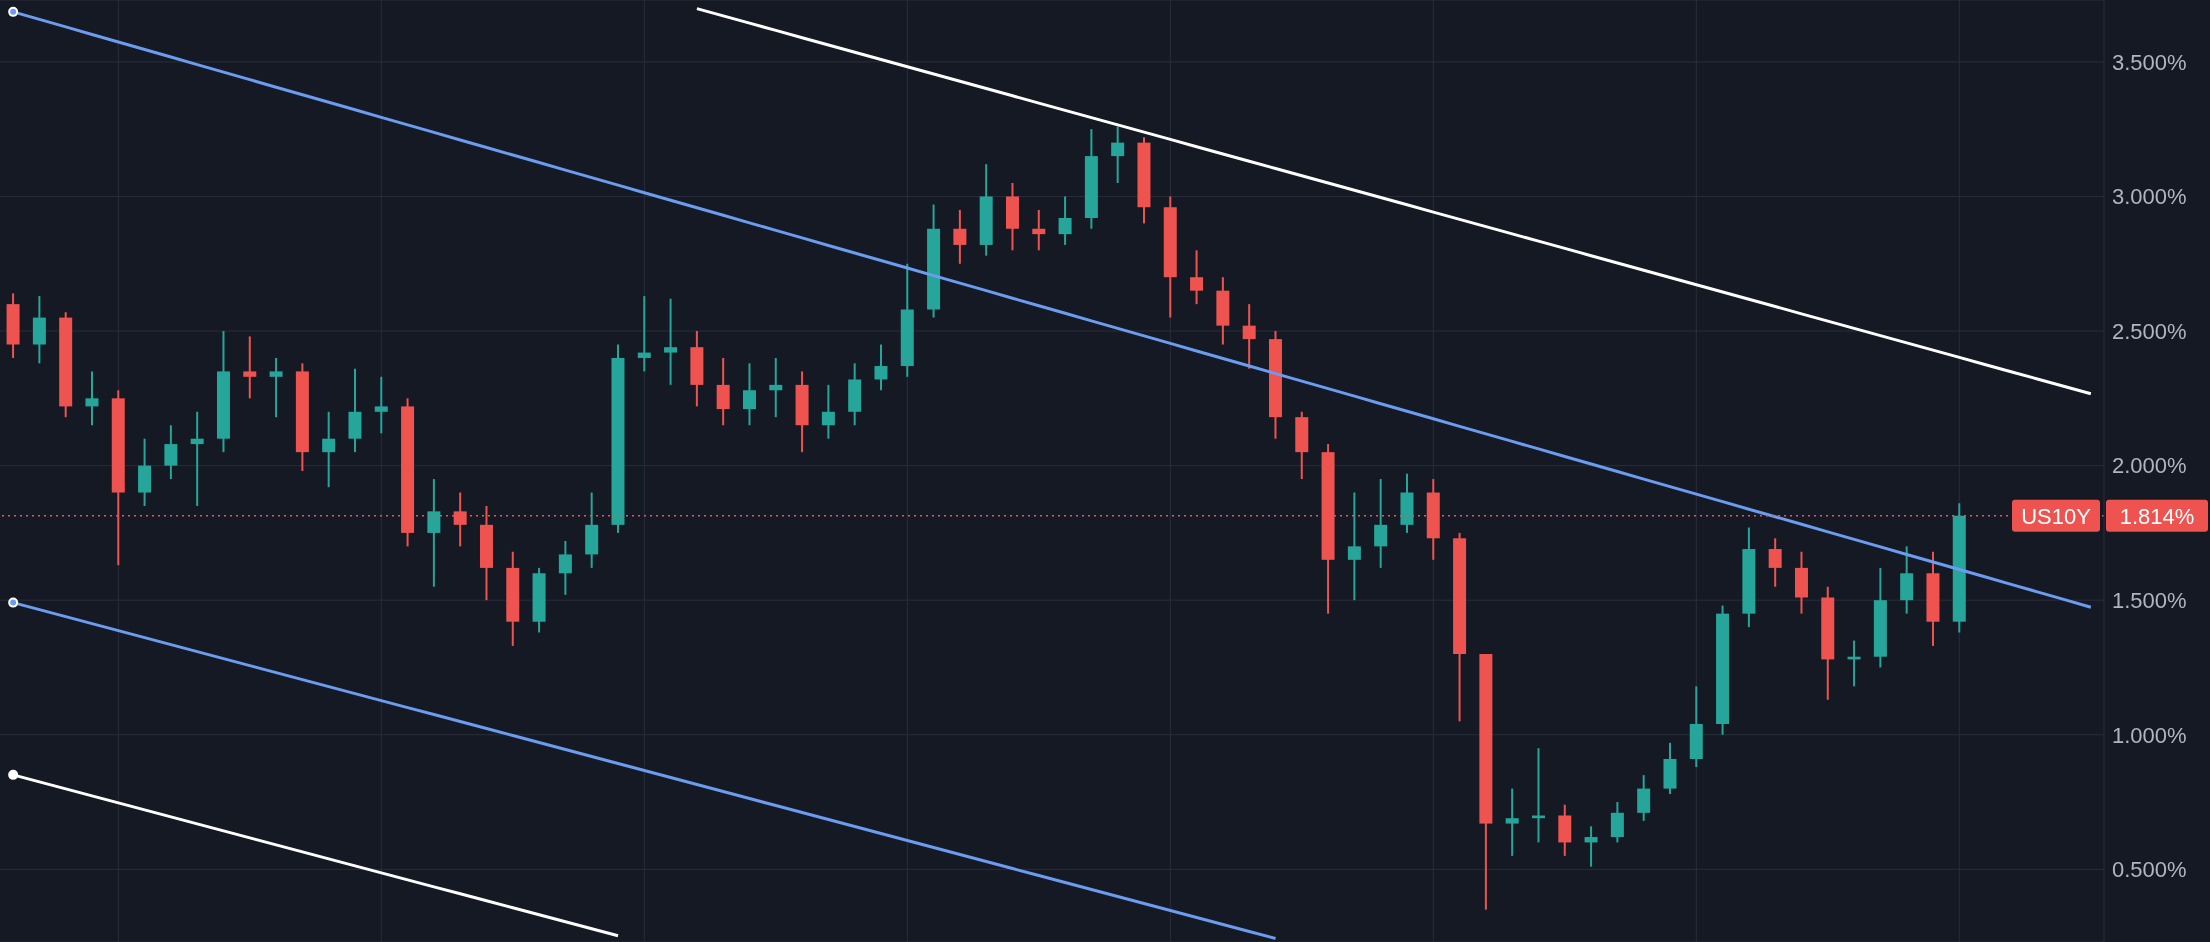  Describe the element at coordinates (2149, 197) in the screenshot. I see `y-tick-label: 3.000%` at that location.